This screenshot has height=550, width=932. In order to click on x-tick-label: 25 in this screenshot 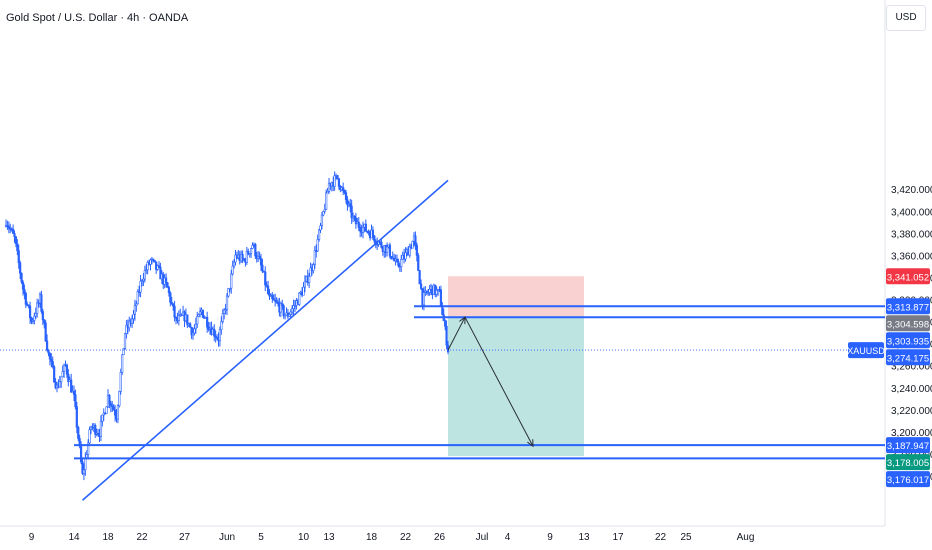, I will do `click(686, 537)`.